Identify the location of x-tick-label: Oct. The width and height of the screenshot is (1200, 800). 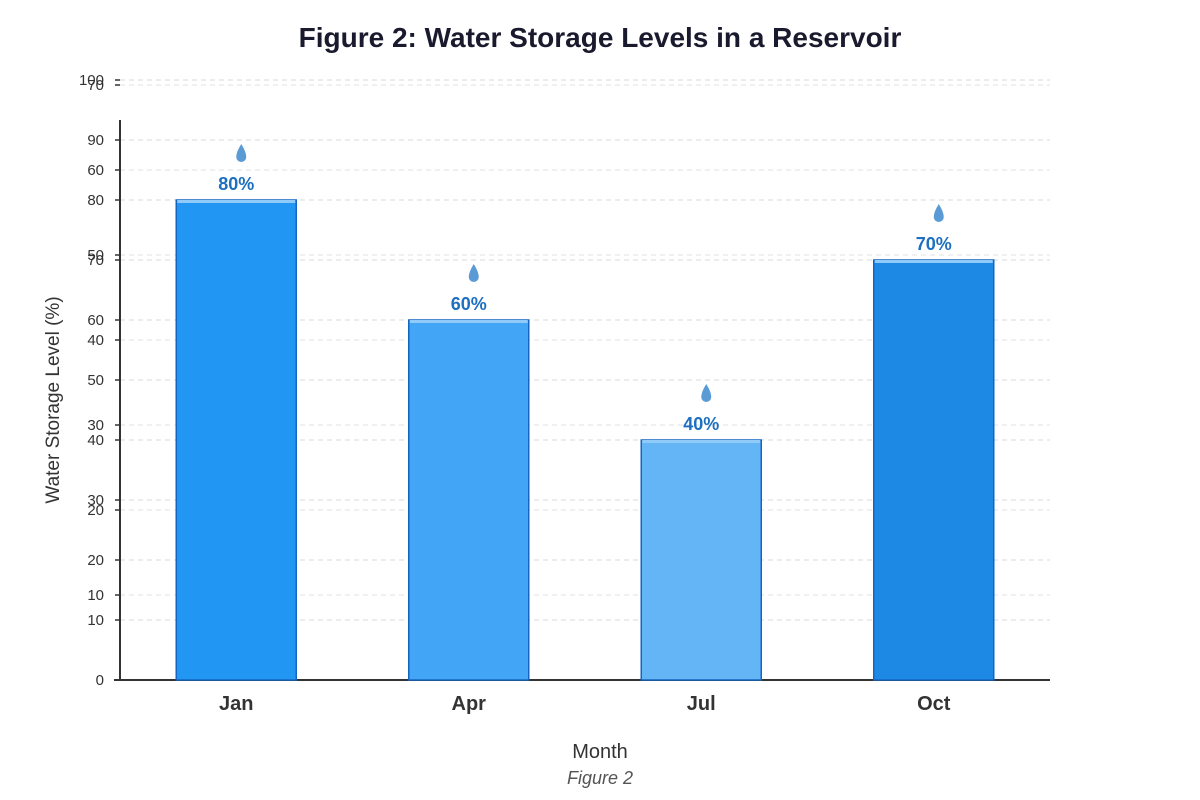
(934, 704).